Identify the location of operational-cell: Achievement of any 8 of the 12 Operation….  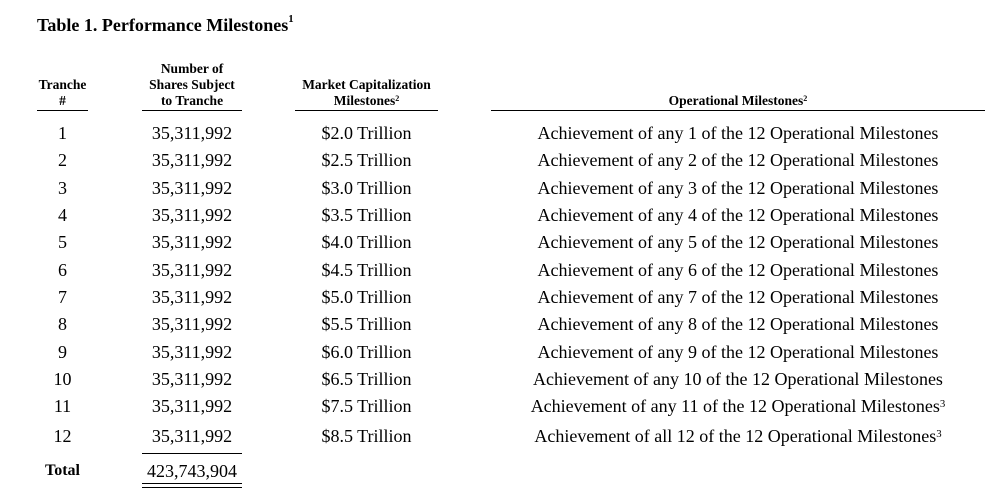
(738, 324).